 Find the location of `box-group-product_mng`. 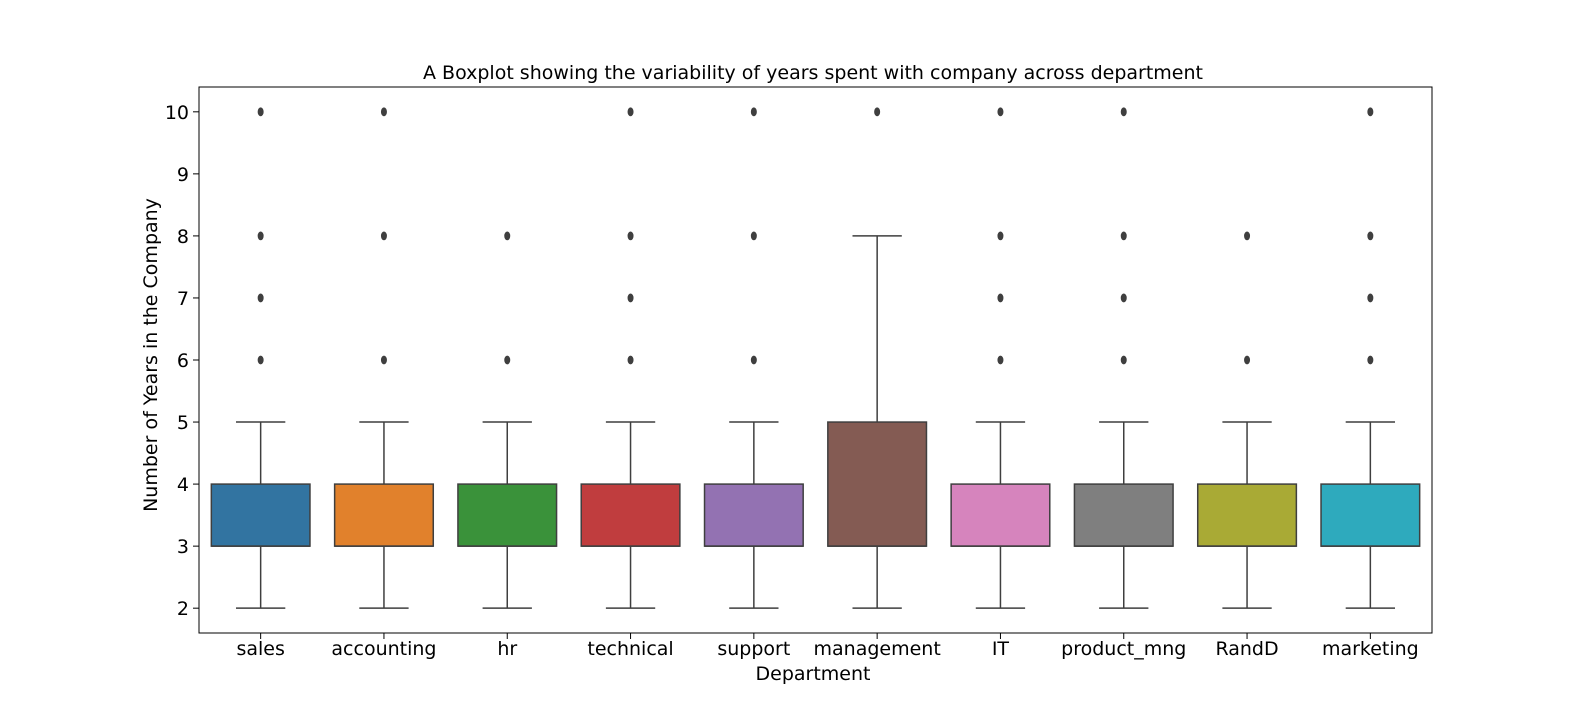

box-group-product_mng is located at coordinates (1123, 358).